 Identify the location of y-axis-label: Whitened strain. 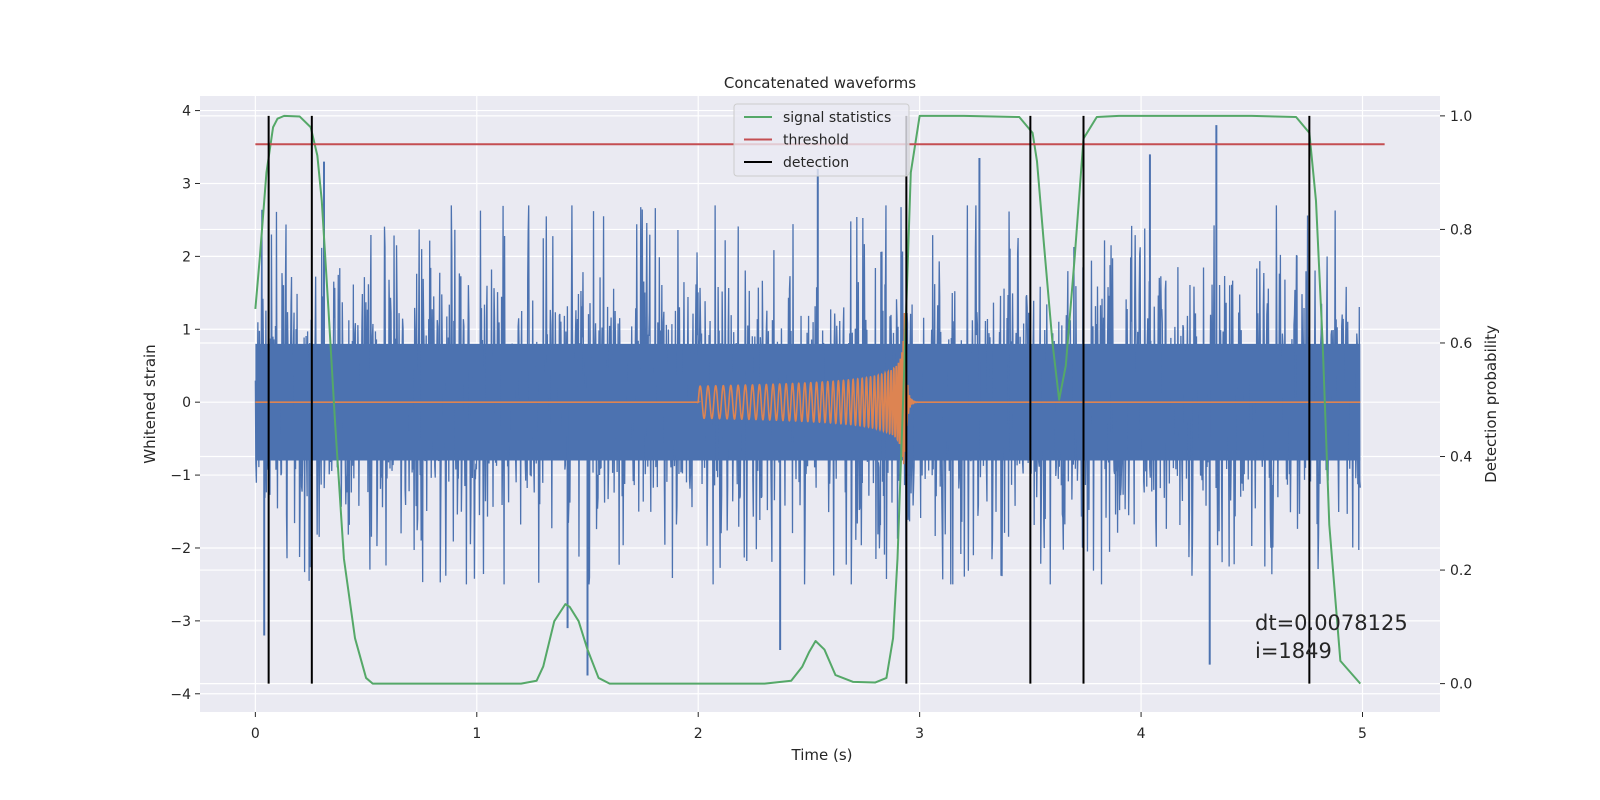
(150, 403).